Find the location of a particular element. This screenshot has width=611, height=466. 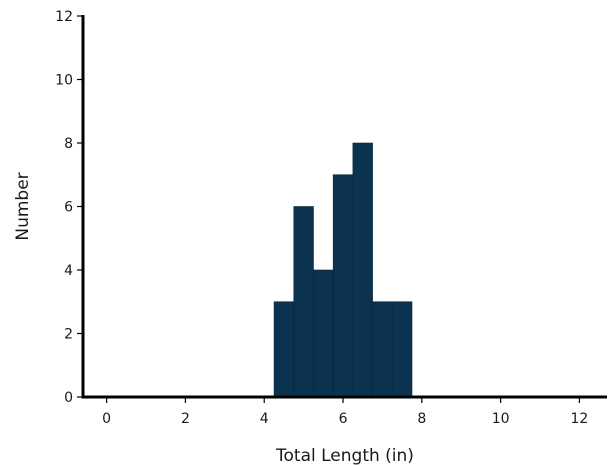

x-tick-label: 0 is located at coordinates (106, 419).